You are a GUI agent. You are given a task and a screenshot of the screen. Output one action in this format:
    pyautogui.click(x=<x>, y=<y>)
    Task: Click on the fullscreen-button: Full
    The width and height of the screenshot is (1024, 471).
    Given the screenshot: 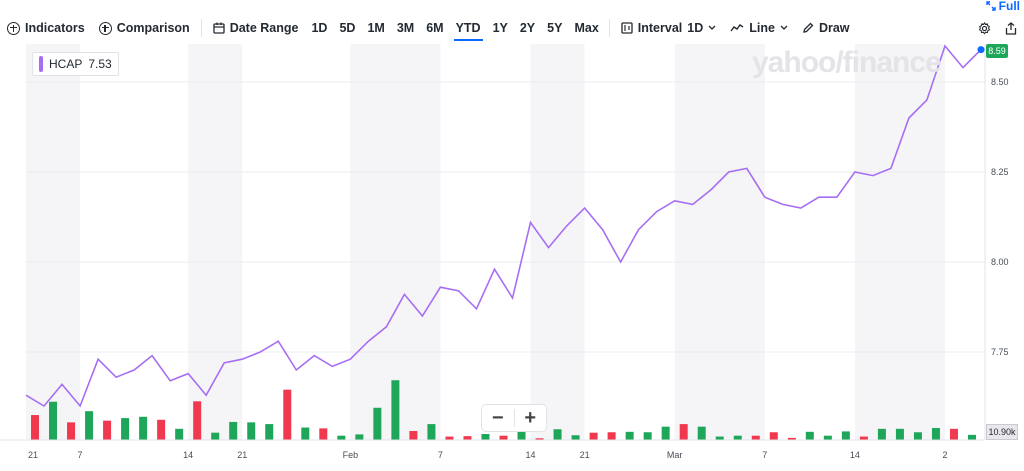 What is the action you would take?
    pyautogui.click(x=1004, y=6)
    